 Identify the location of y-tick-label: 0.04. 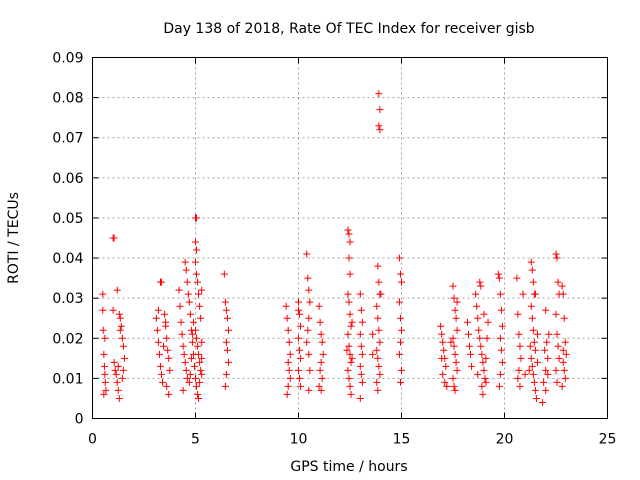
(67, 259).